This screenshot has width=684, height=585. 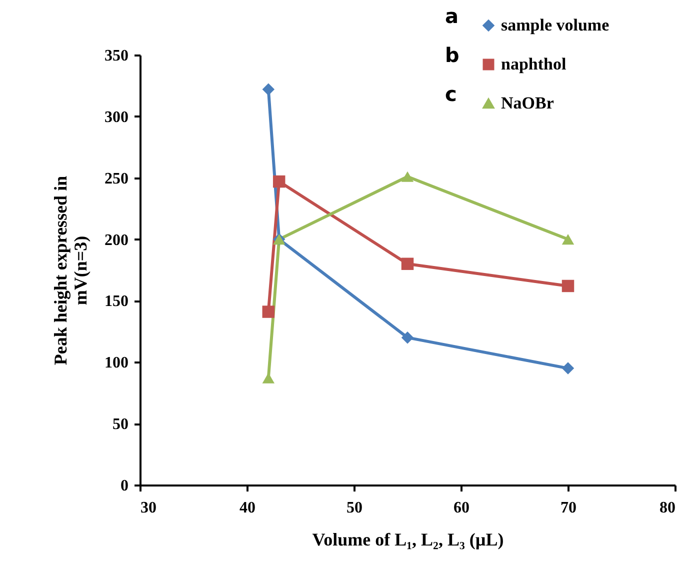 What do you see at coordinates (116, 117) in the screenshot?
I see `y-tick-label: 300` at bounding box center [116, 117].